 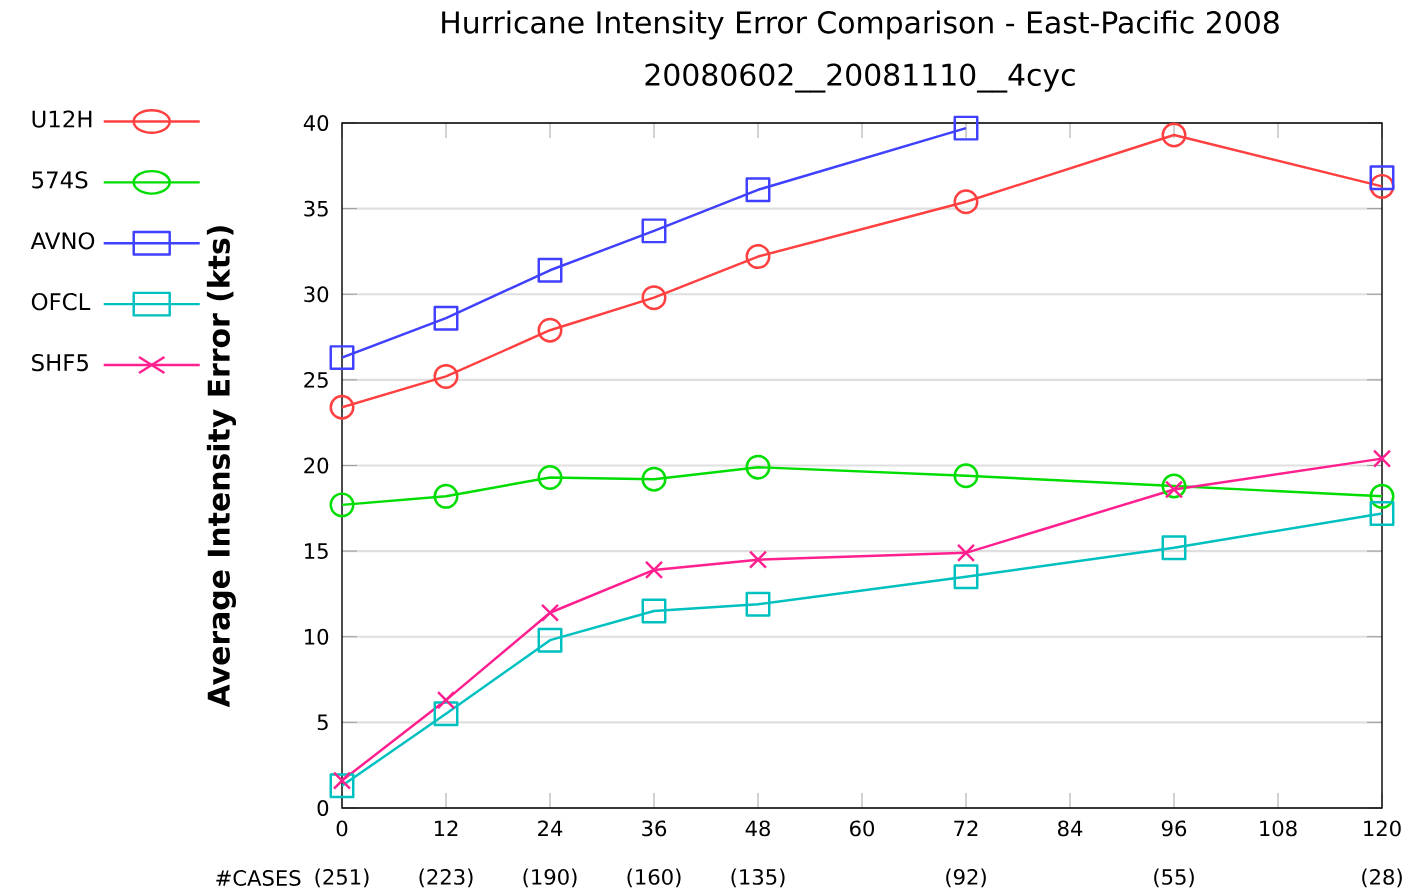 I want to click on y-tick-label: 35, so click(x=316, y=208).